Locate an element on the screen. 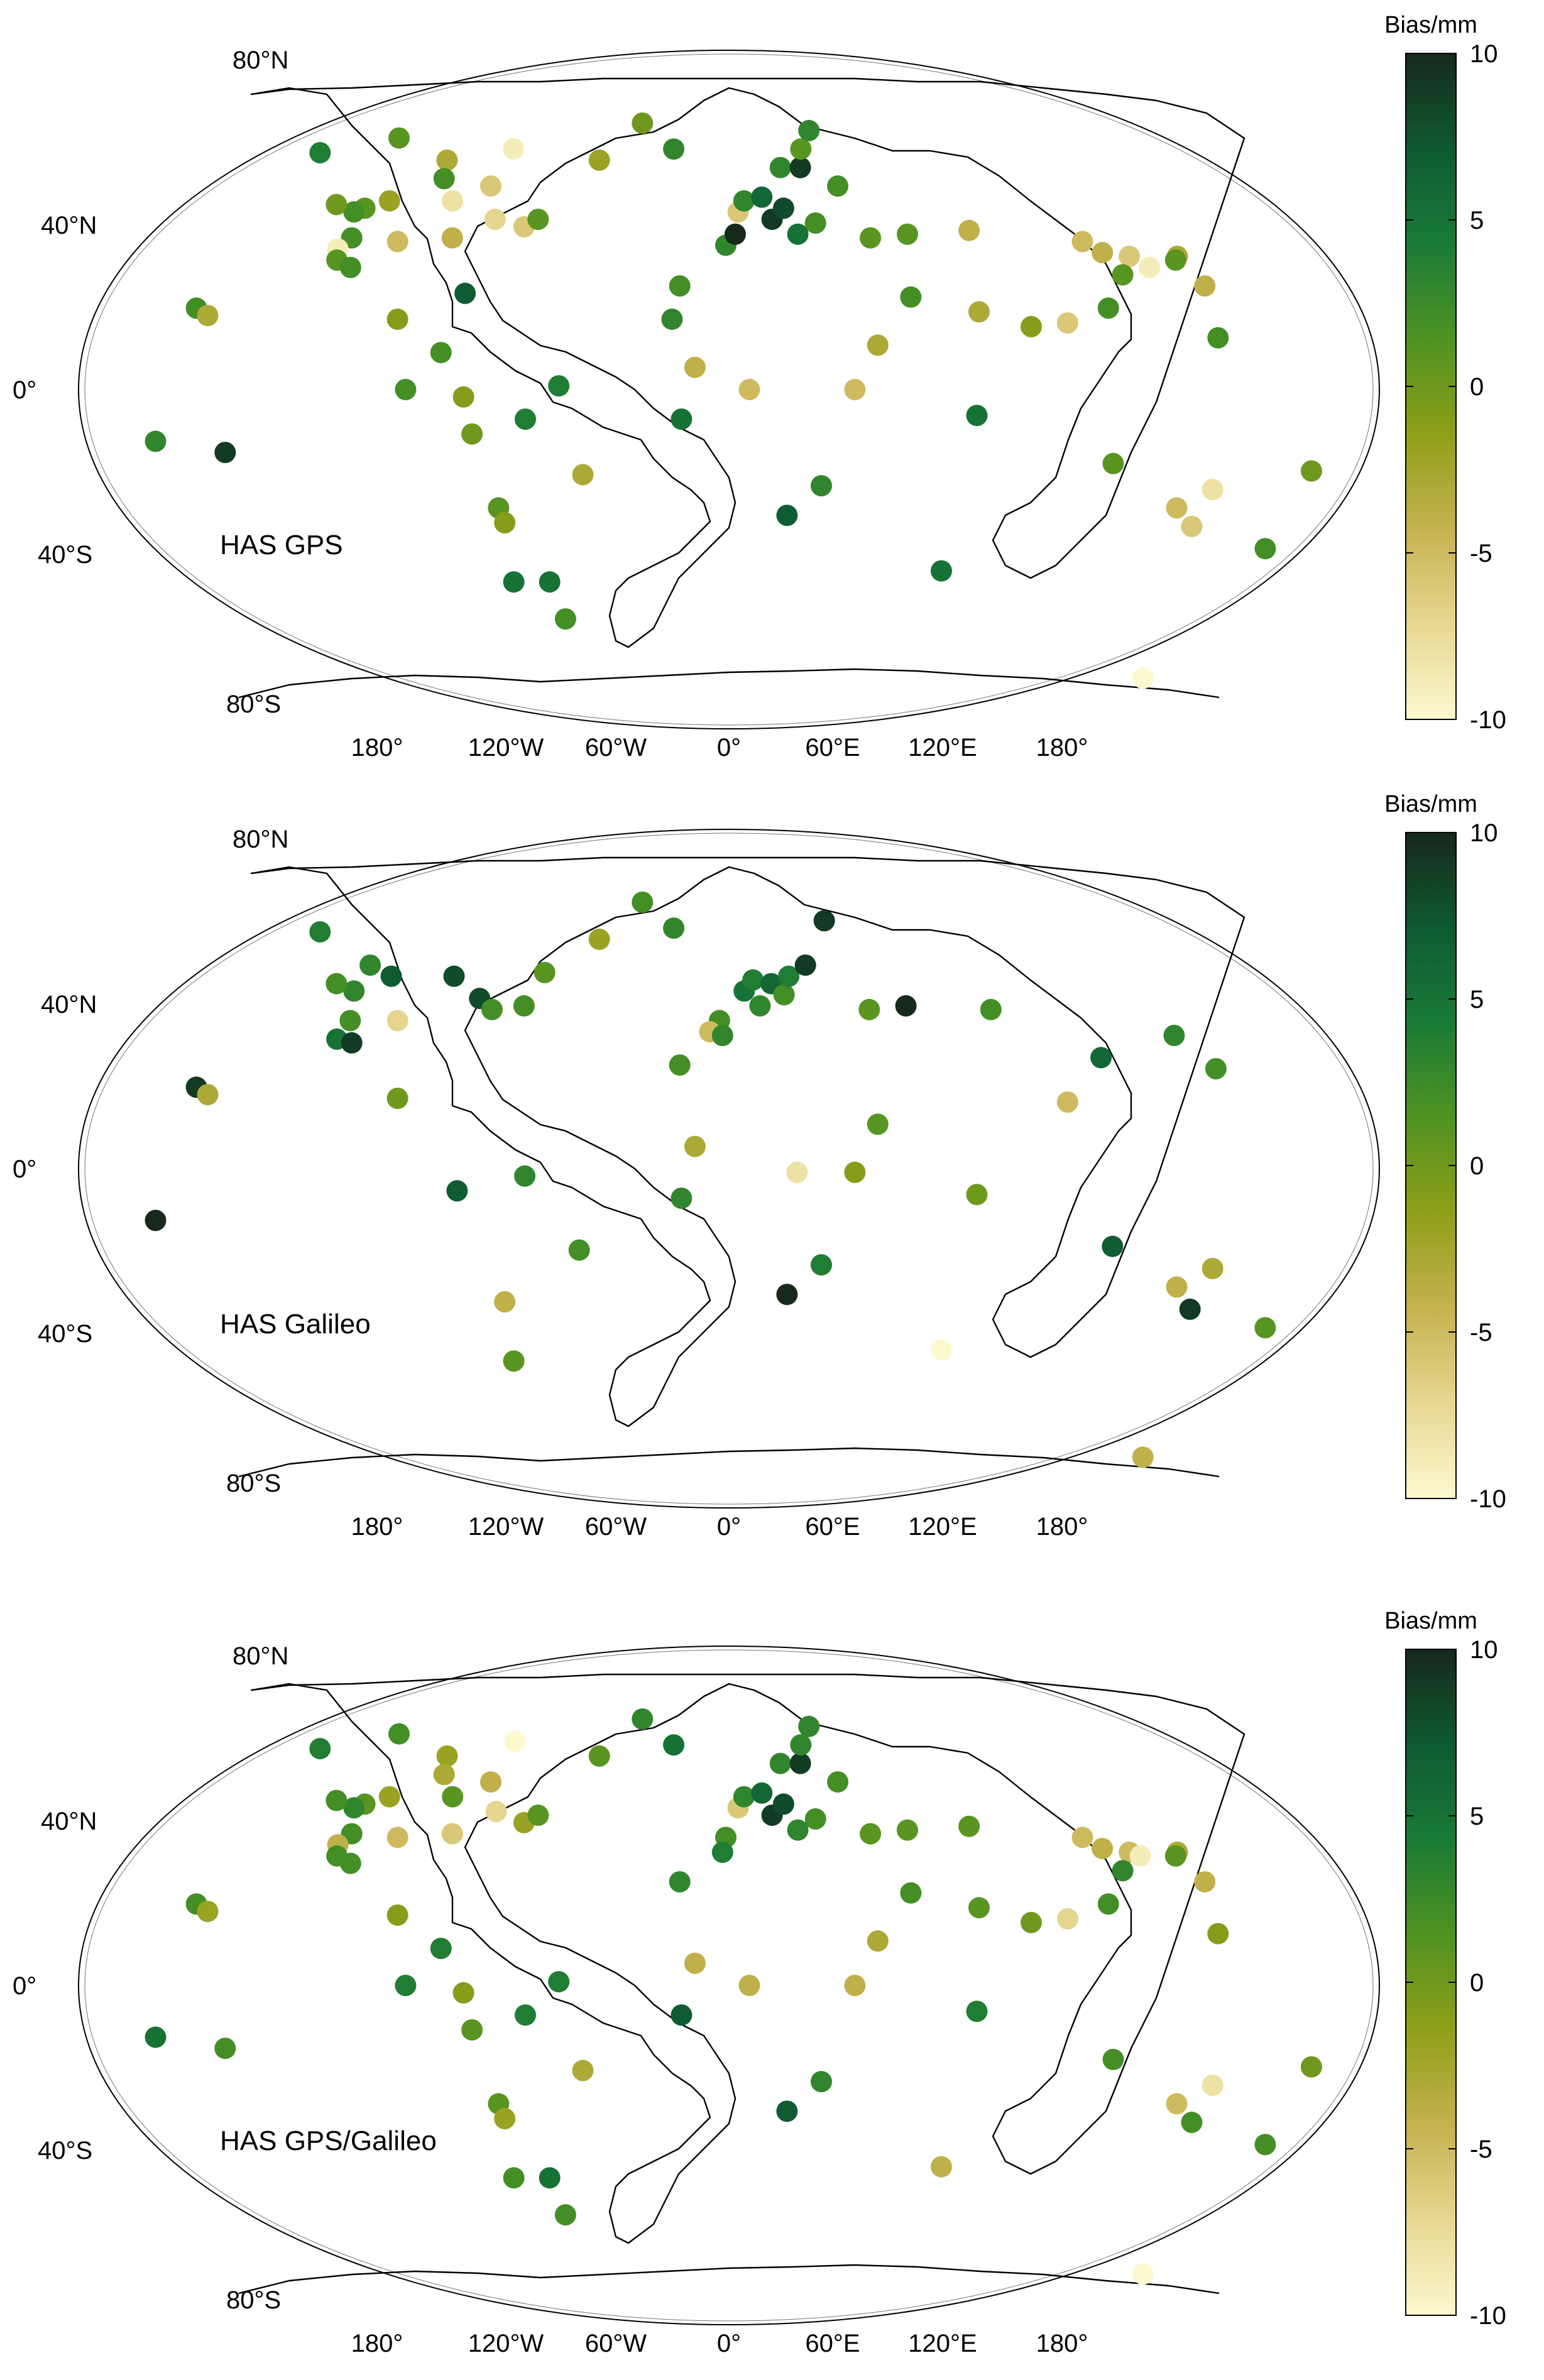 The image size is (1544, 2380). colorbar-title: Bias/mm is located at coordinates (1430, 25).